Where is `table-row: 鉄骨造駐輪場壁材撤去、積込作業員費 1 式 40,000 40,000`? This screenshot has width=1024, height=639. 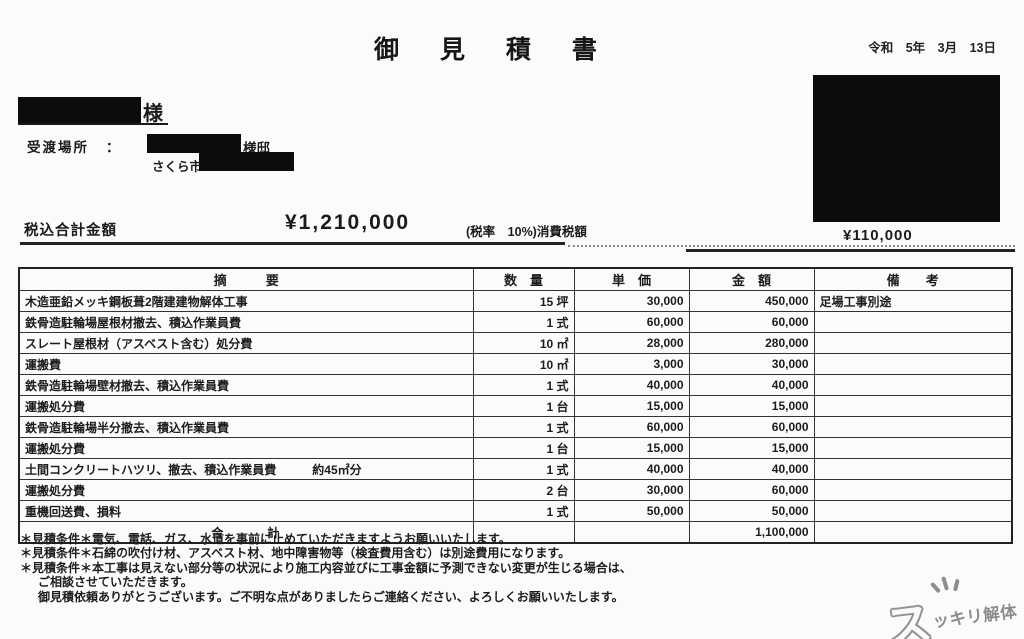
table-row: 鉄骨造駐輪場壁材撤去、積込作業員費 1 式 40,000 40,000 is located at coordinates (515, 385).